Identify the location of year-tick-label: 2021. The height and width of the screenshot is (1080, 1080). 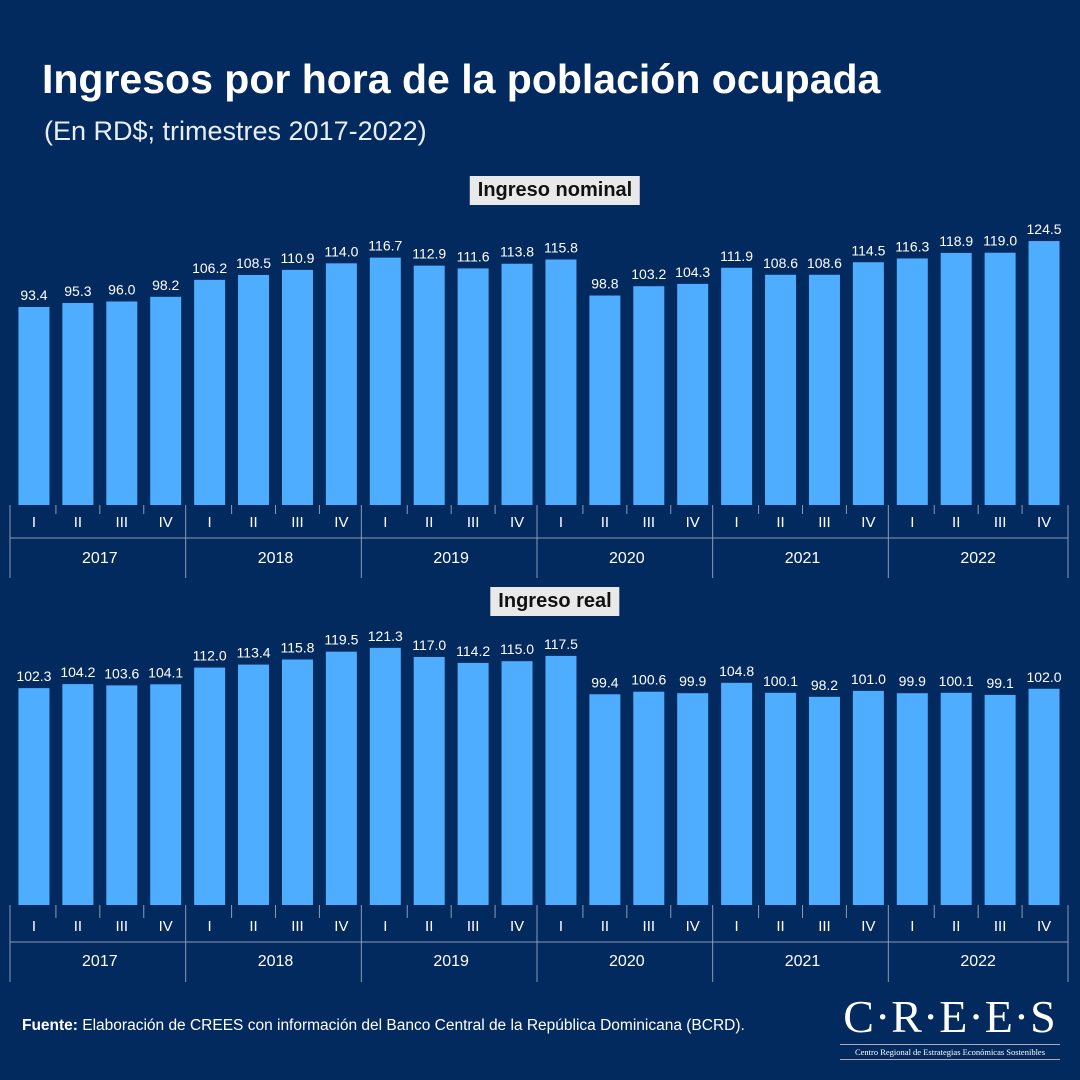
(803, 558).